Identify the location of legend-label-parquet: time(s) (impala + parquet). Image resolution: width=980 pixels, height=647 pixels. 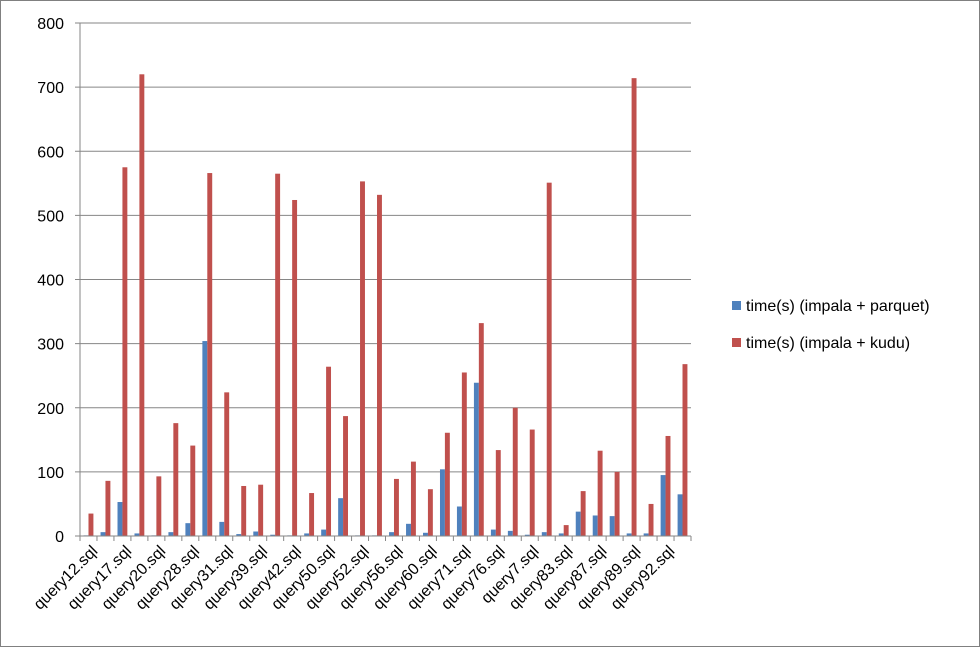
(838, 306).